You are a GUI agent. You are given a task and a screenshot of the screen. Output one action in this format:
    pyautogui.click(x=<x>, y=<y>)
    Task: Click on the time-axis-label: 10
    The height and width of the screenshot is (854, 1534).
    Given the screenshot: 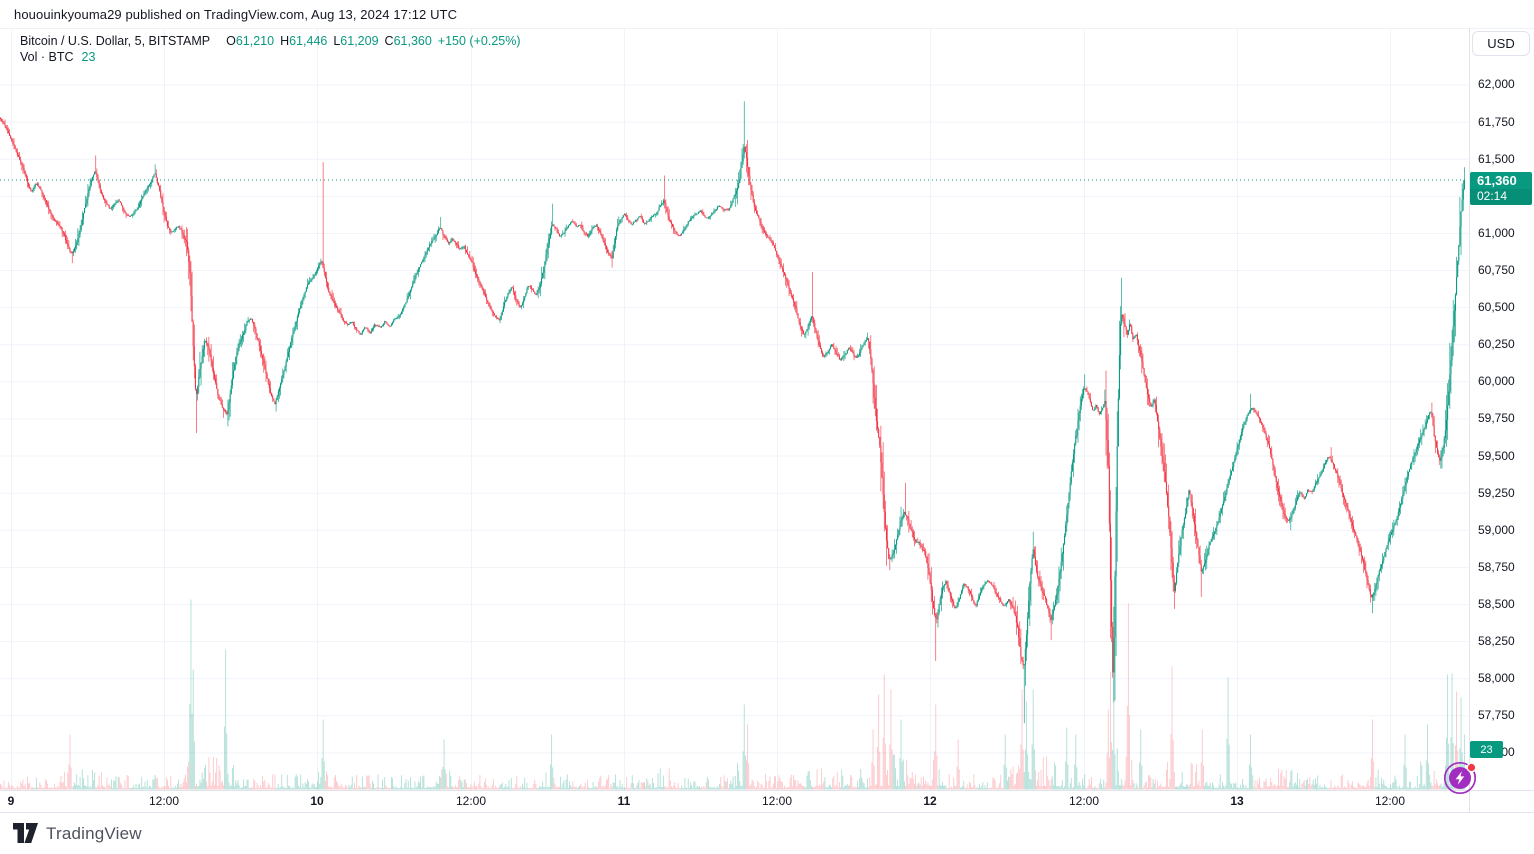 What is the action you would take?
    pyautogui.click(x=317, y=801)
    